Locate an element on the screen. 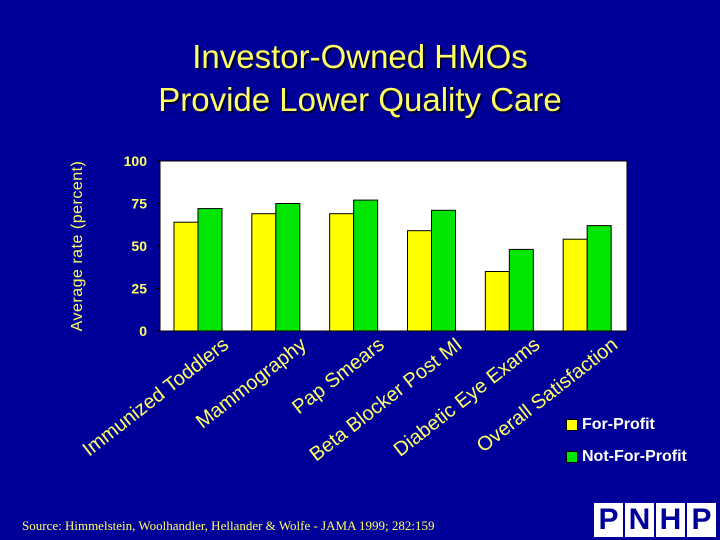  legend-item-not-for-profit: Not-For-Profit is located at coordinates (626, 457).